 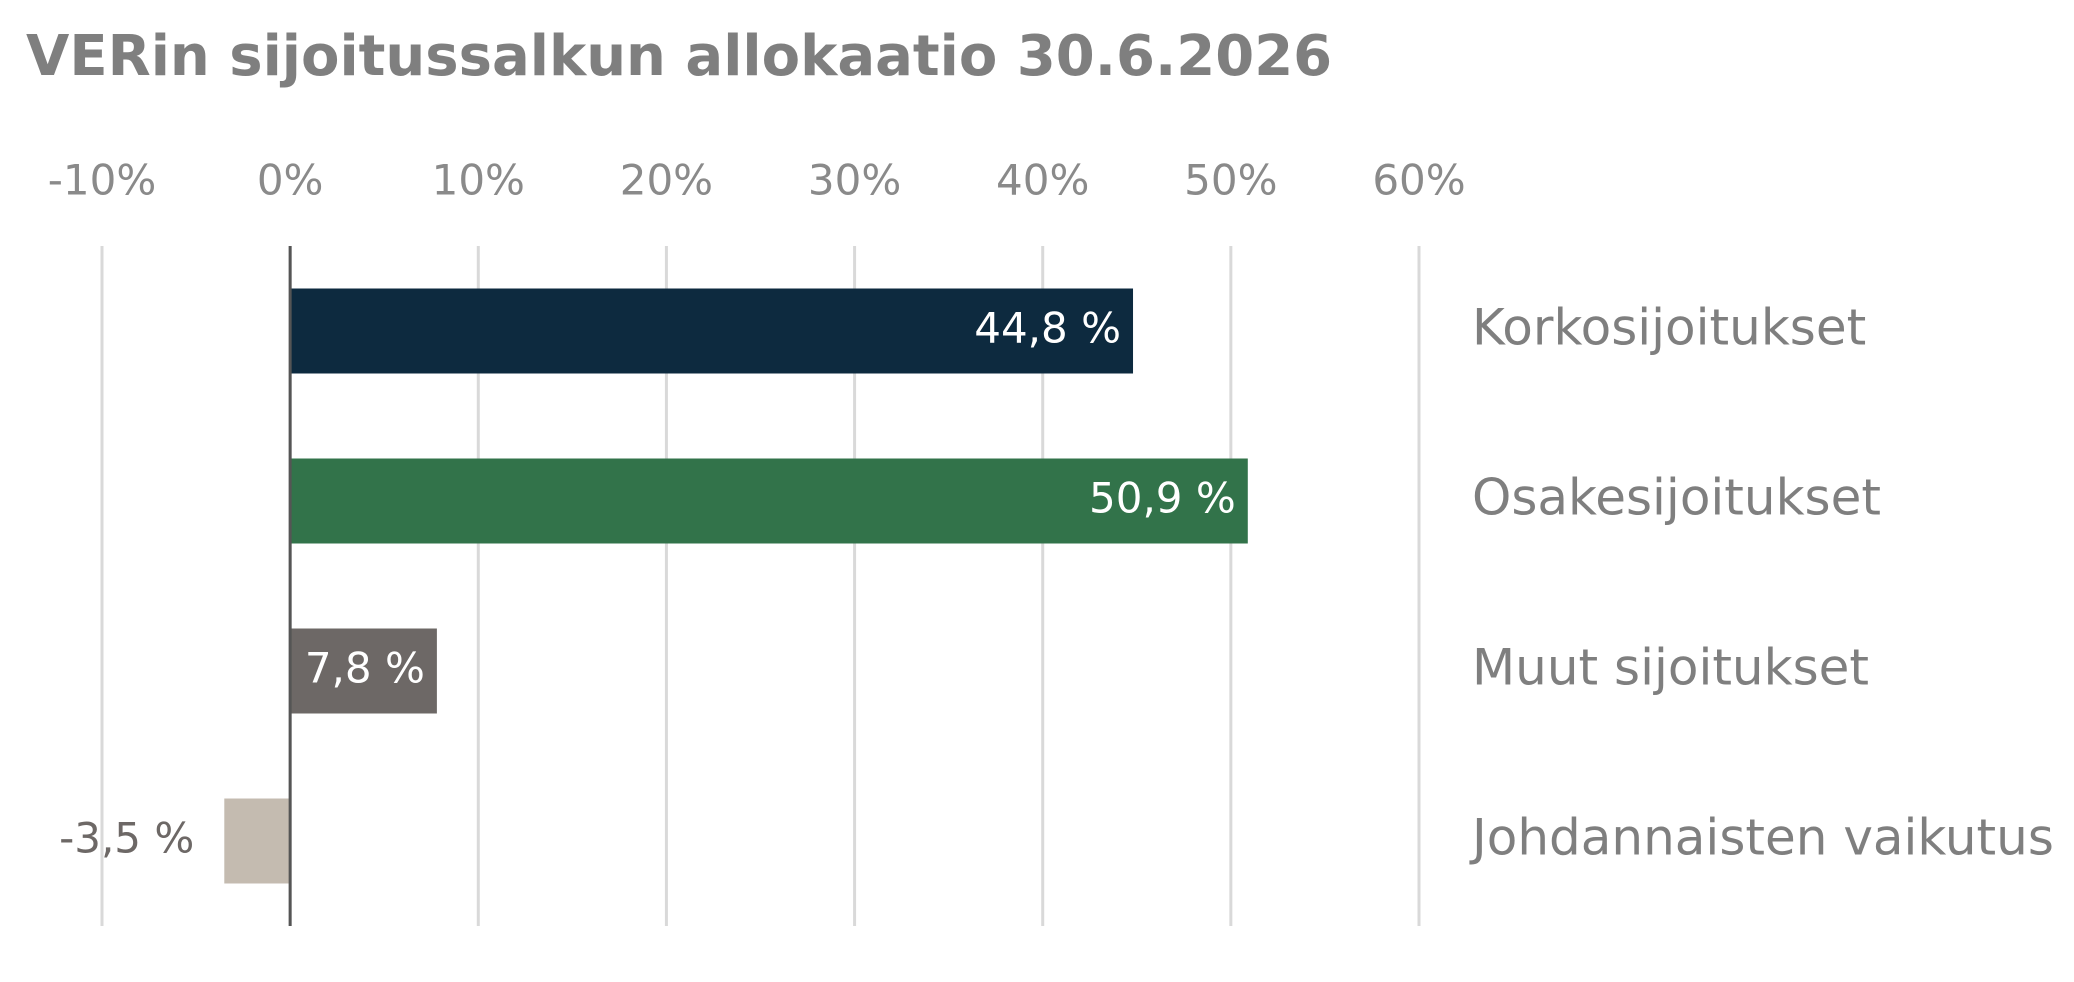 I want to click on x-tick-label: 50%, so click(x=1230, y=180).